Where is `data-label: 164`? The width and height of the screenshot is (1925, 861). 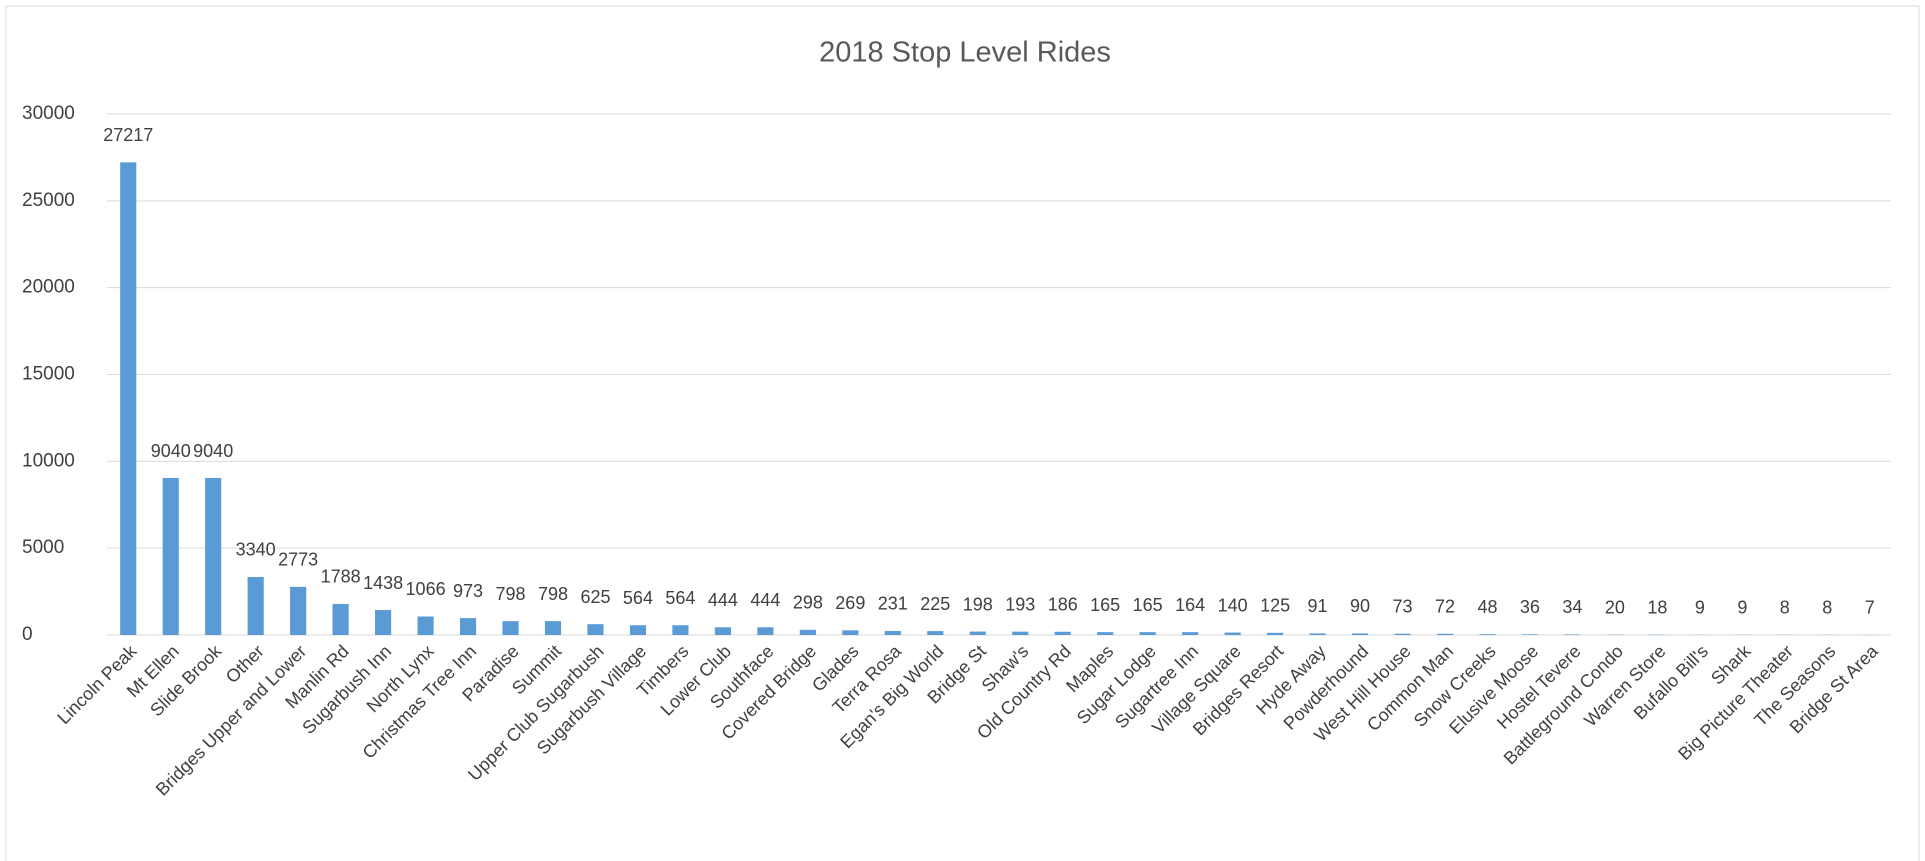
data-label: 164 is located at coordinates (1190, 605).